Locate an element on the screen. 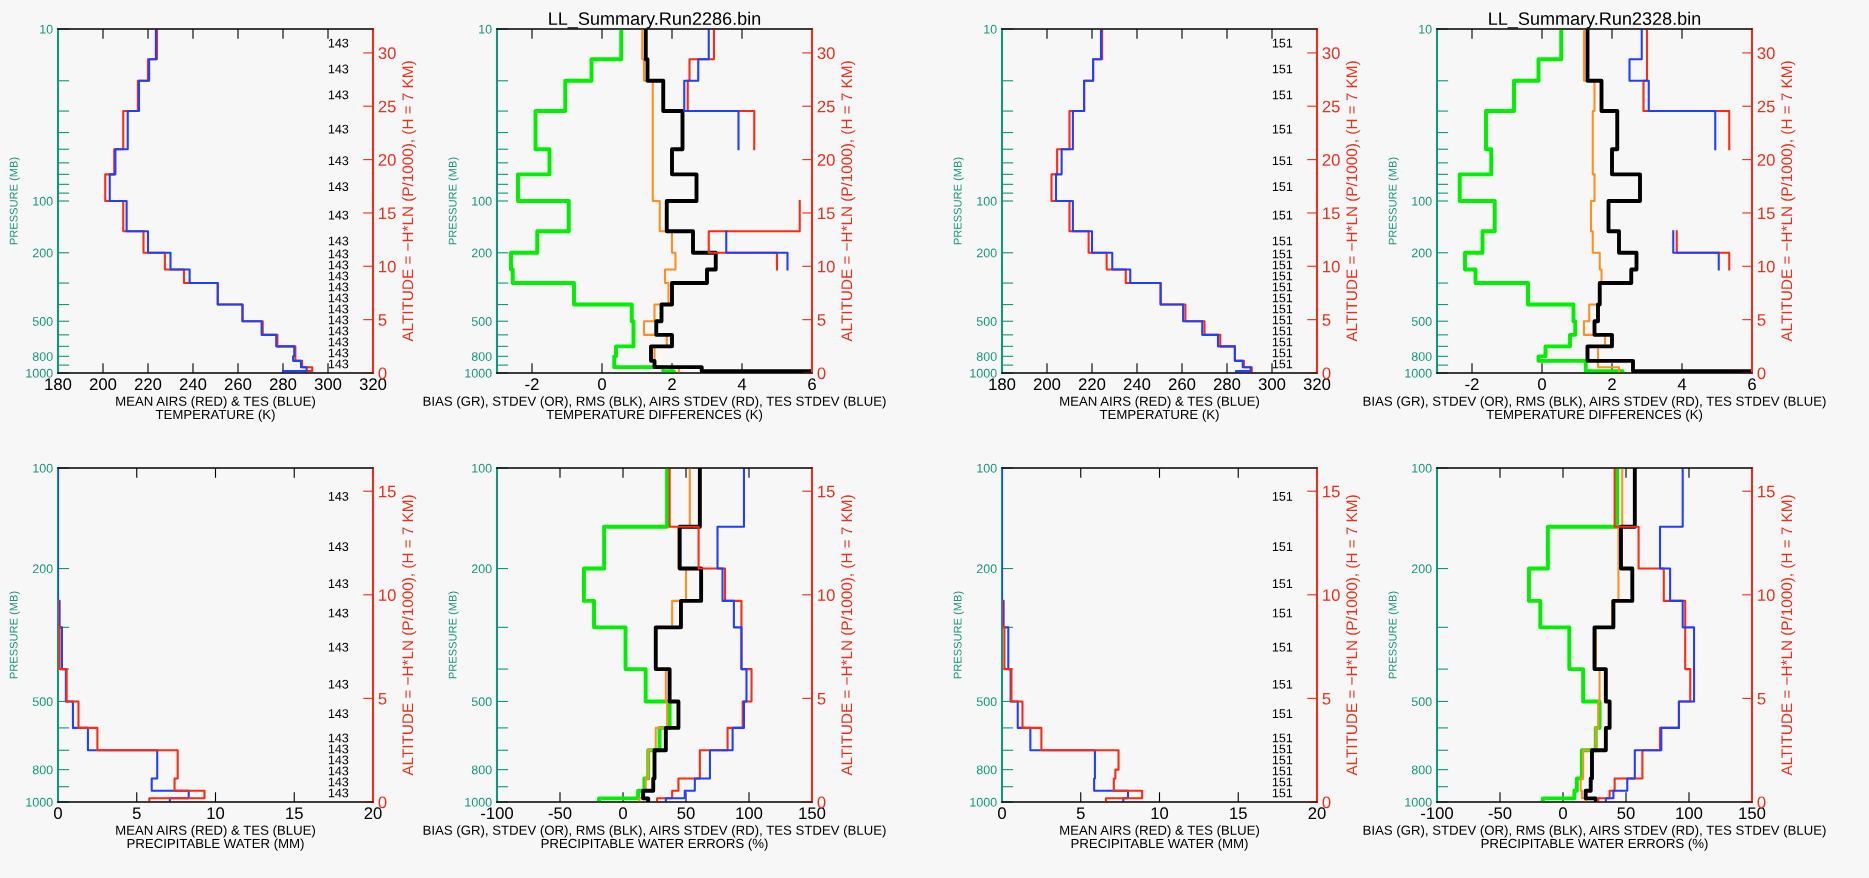 The height and width of the screenshot is (878, 1869). x-tick-label: 100 is located at coordinates (749, 813).